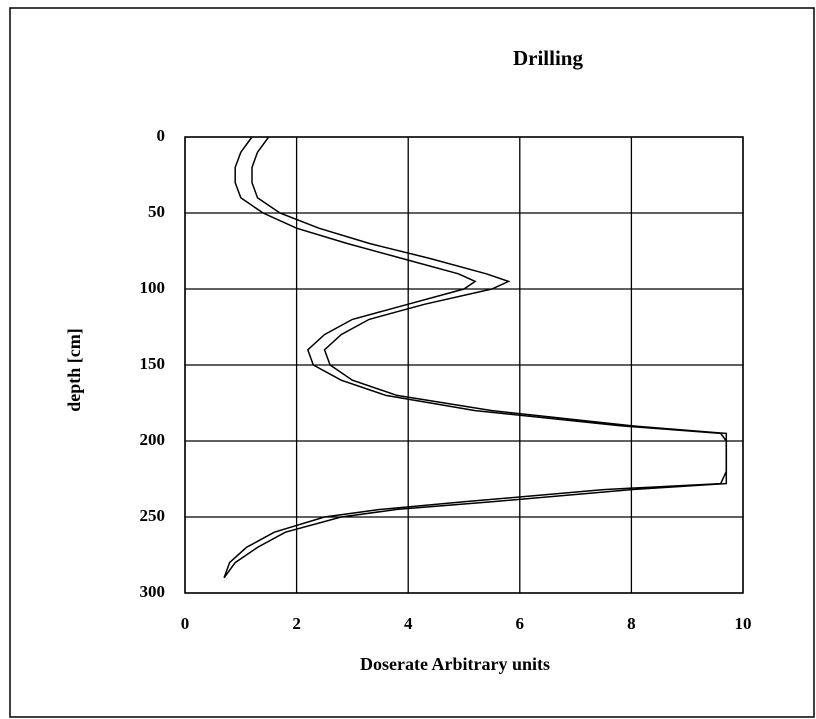 Image resolution: width=816 pixels, height=719 pixels. Describe the element at coordinates (296, 623) in the screenshot. I see `x-tick-label: 2` at that location.